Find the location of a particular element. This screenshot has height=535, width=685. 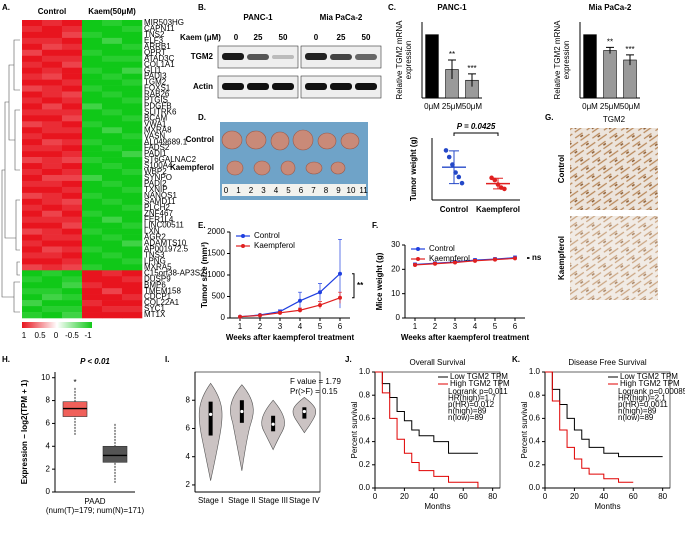

gene-label: TNS2 is located at coordinates (154, 34).